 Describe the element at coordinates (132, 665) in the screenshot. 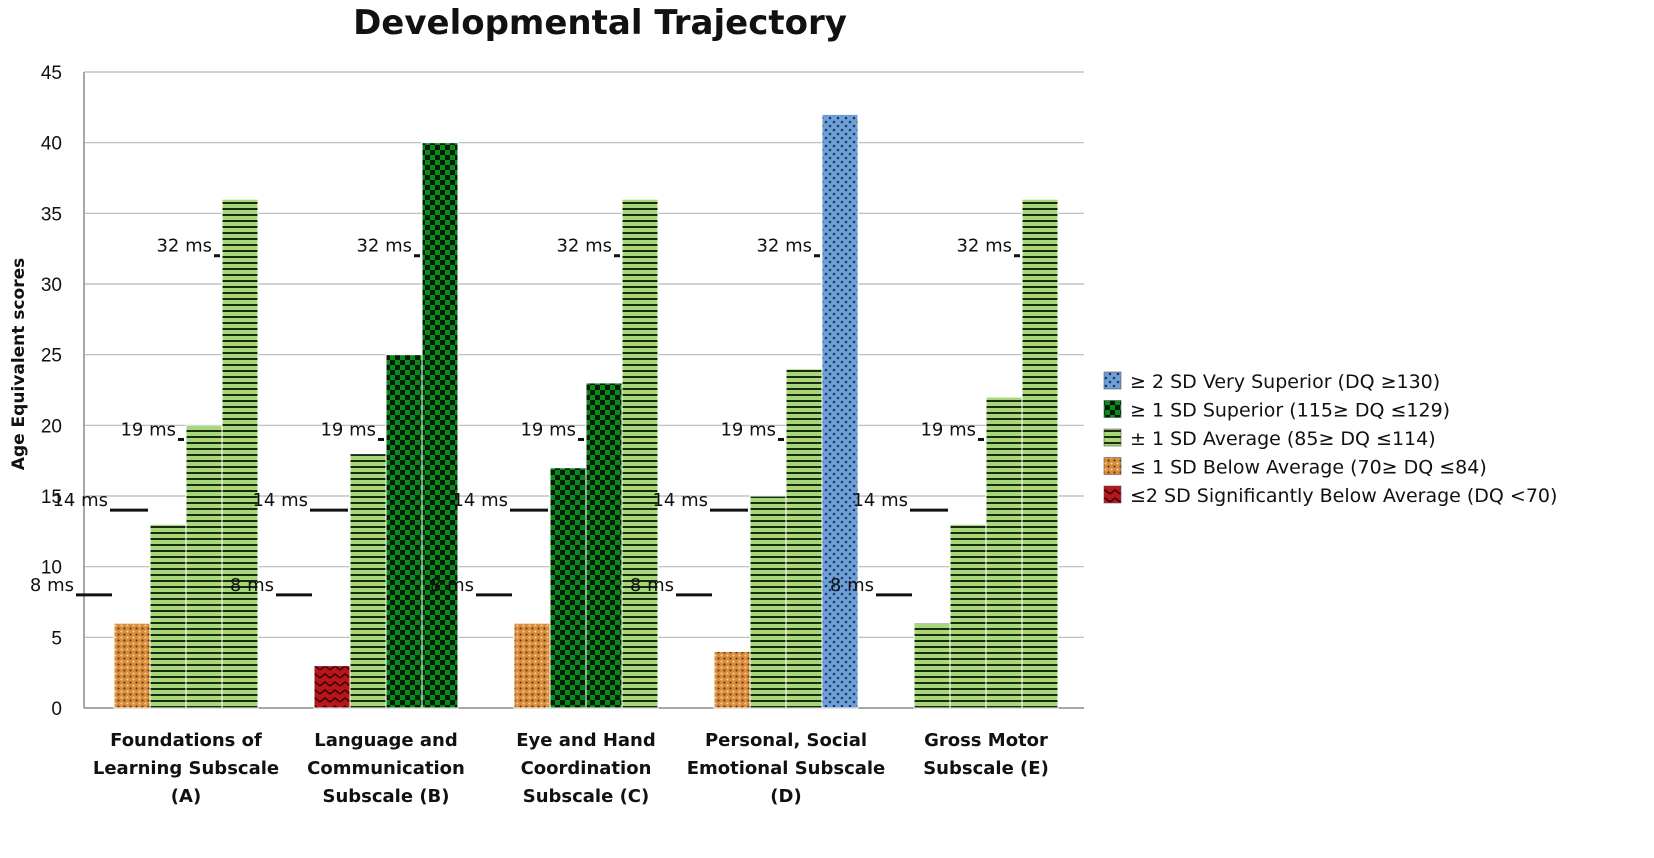

I see `bar-8ms-cat1` at that location.